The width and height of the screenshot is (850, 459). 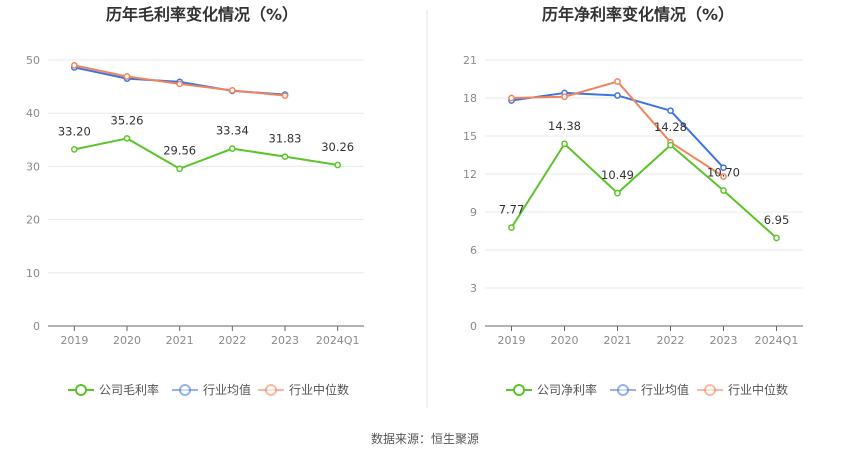 What do you see at coordinates (33, 273) in the screenshot?
I see `y-tick-label: 10` at bounding box center [33, 273].